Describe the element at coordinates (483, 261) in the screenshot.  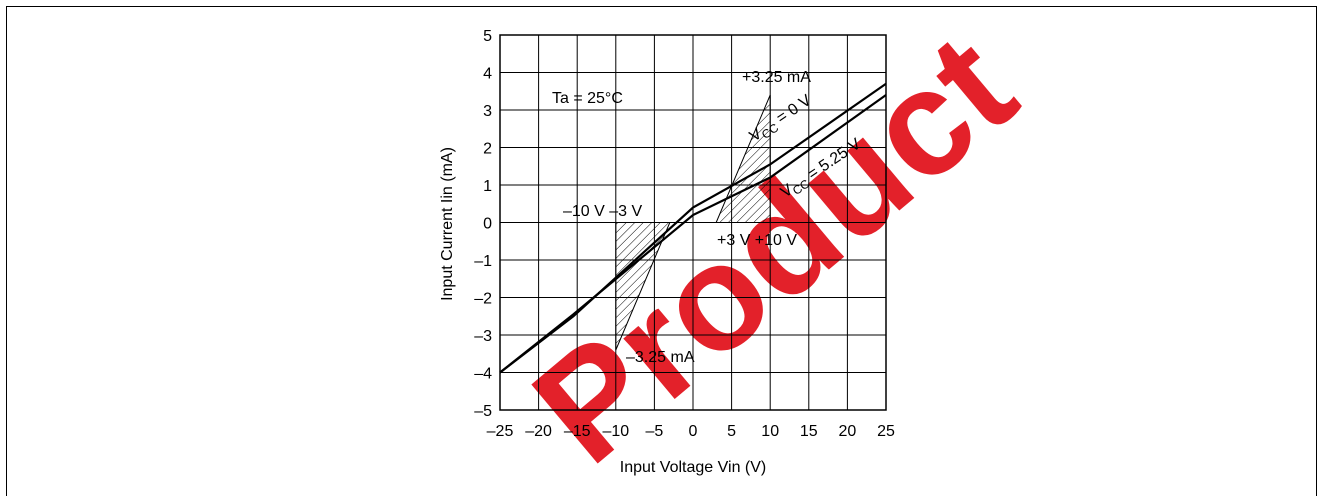
I see `y-tick-label: –1` at that location.